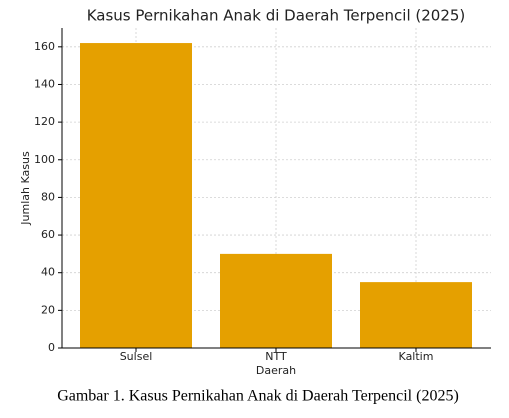 The image size is (509, 418). What do you see at coordinates (44, 46) in the screenshot?
I see `y-tick-label: 160` at bounding box center [44, 46].